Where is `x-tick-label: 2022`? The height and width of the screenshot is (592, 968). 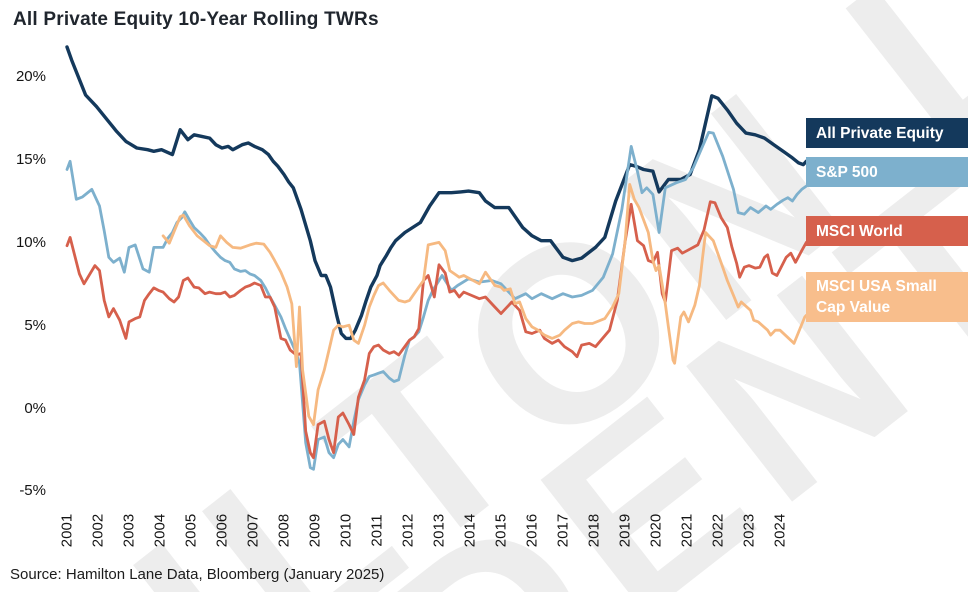
x-tick-label: 2022 is located at coordinates (718, 530).